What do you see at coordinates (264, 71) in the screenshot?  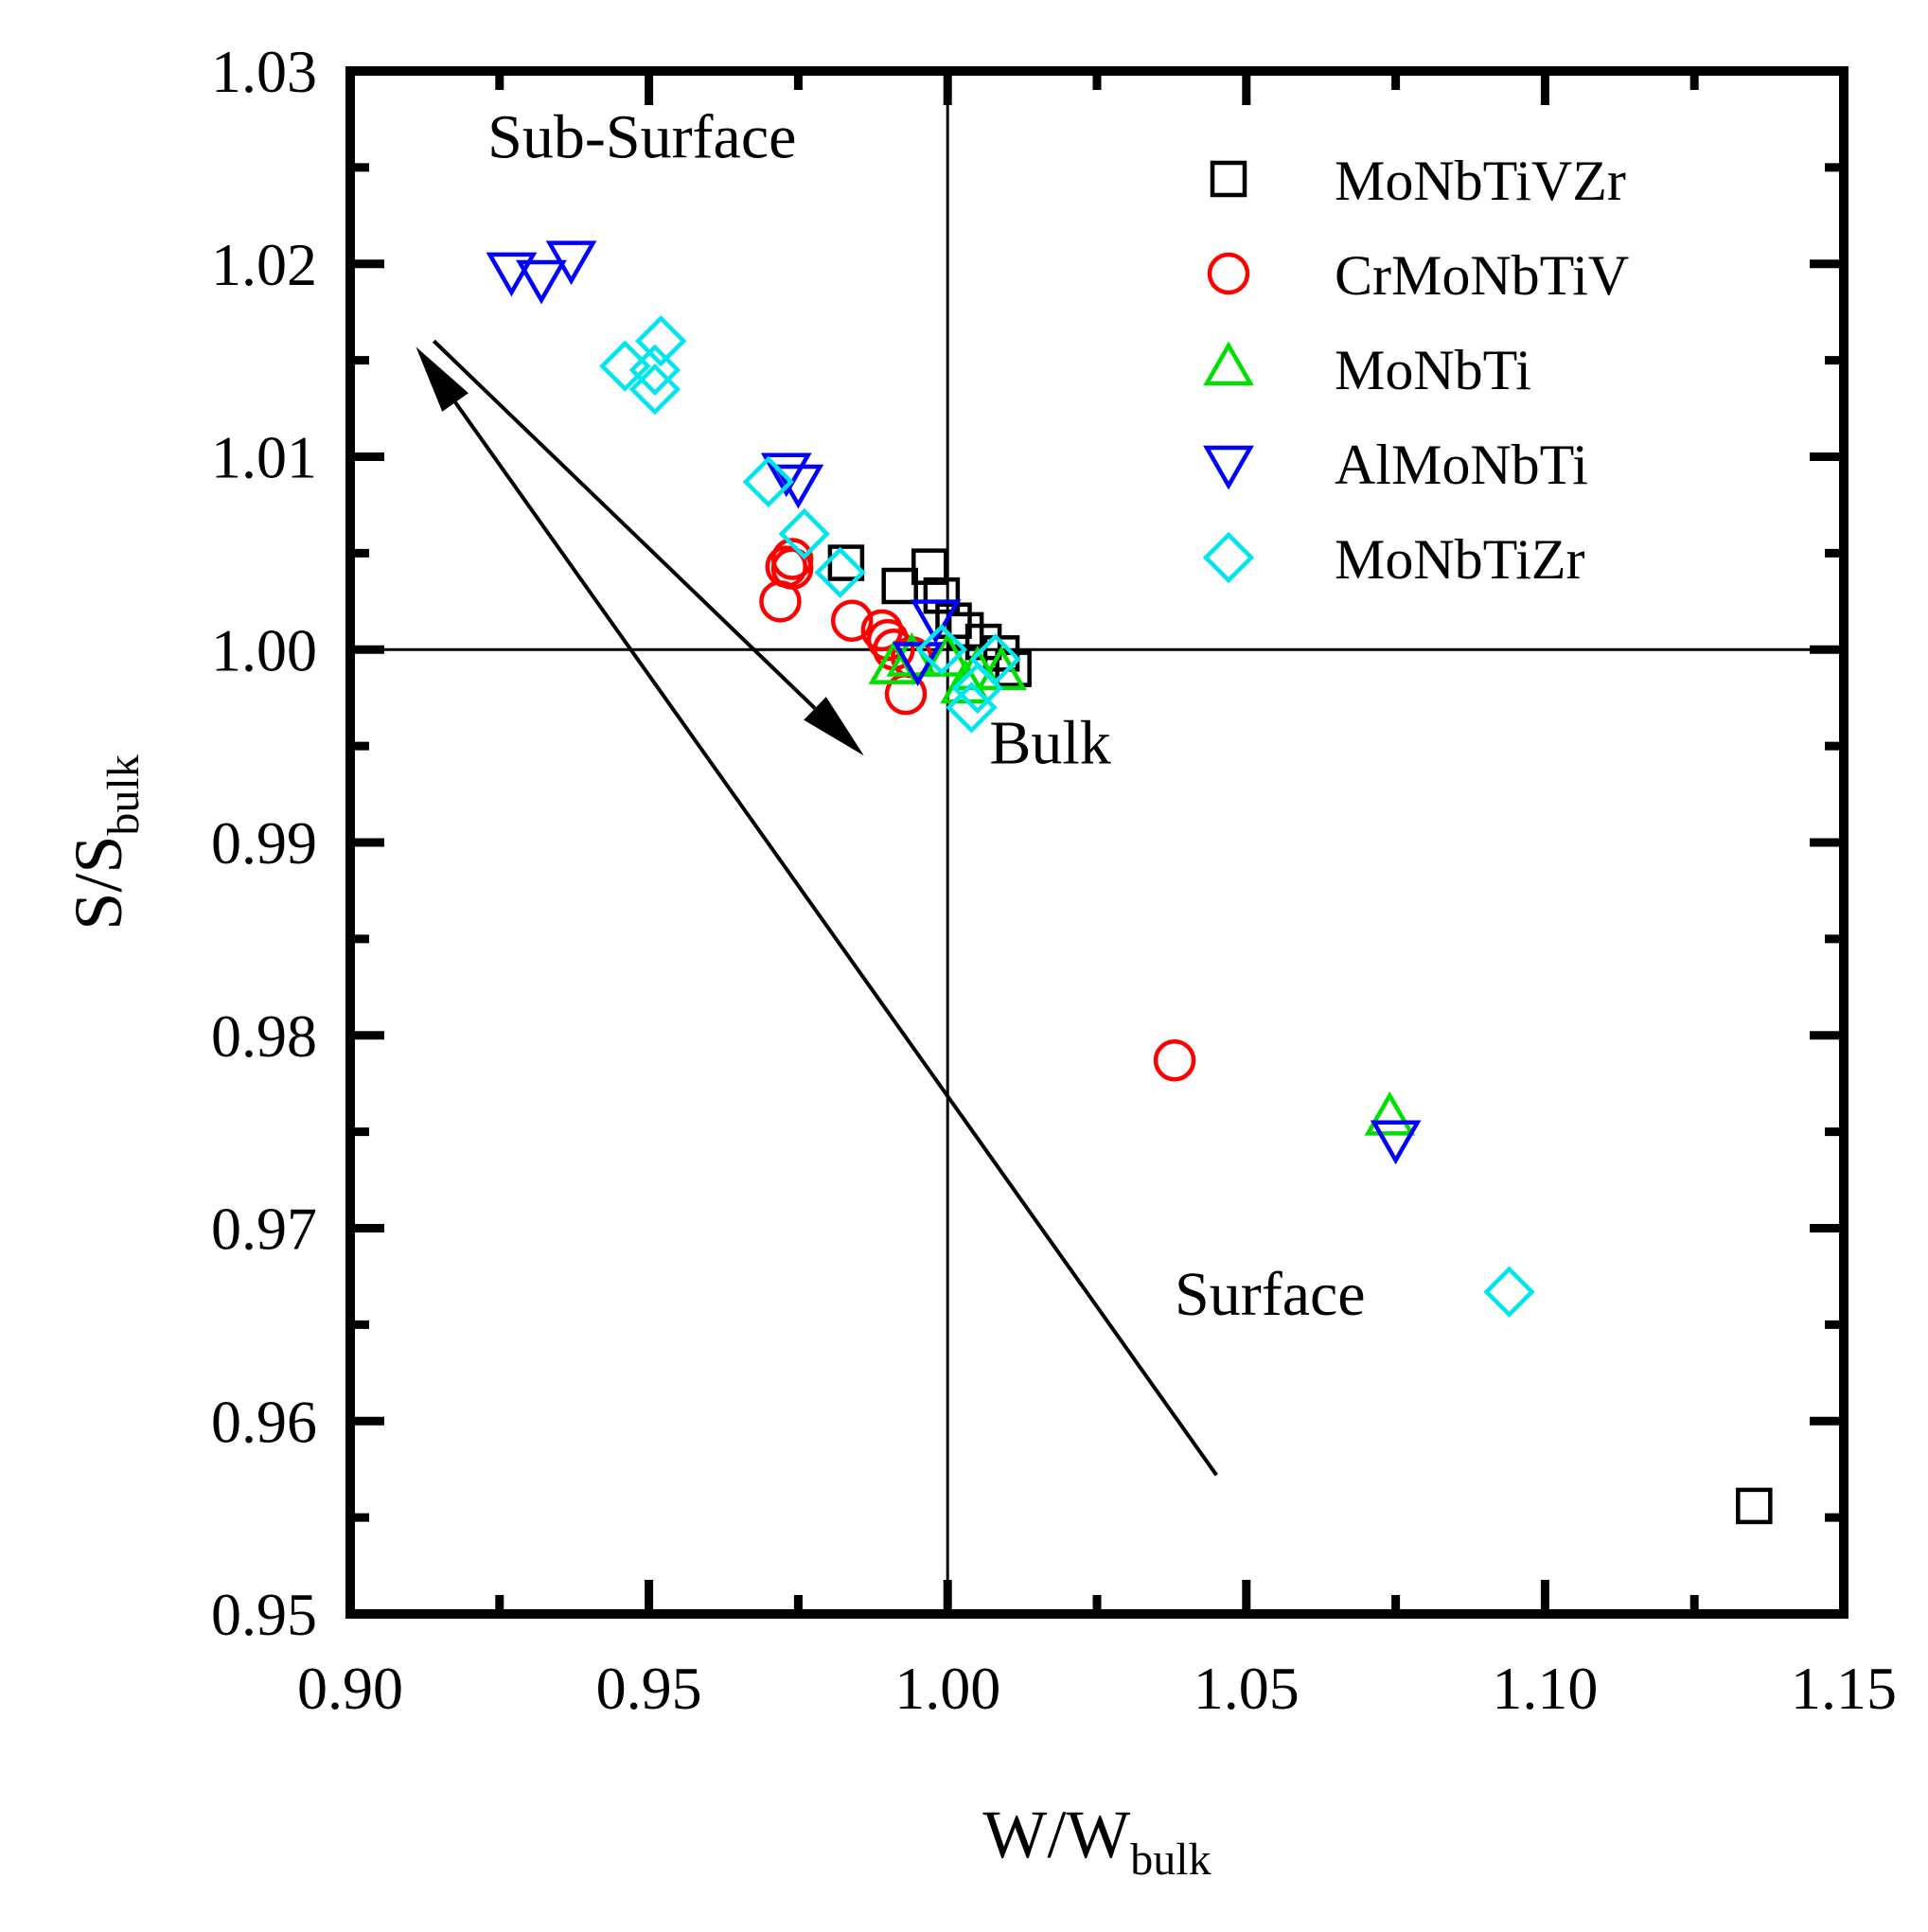 I see `y-tick-label: 1.03` at bounding box center [264, 71].